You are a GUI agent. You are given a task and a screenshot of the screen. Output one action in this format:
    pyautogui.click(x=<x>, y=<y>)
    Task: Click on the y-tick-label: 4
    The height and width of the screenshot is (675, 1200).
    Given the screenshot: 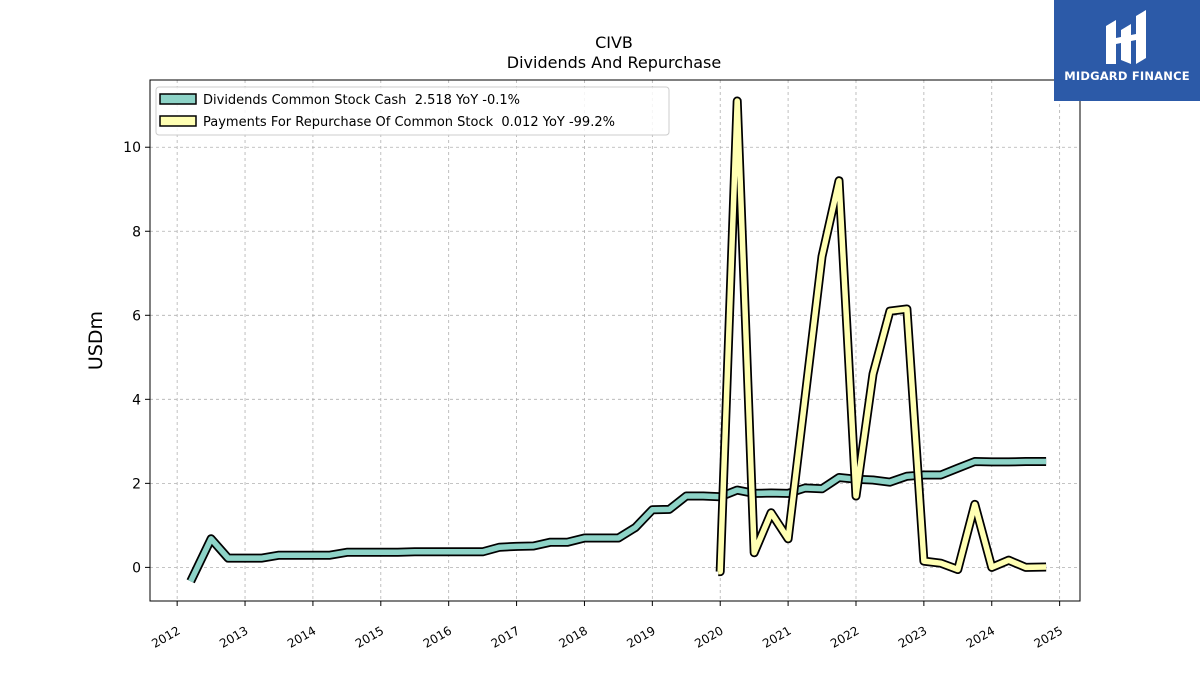 What is the action you would take?
    pyautogui.click(x=136, y=400)
    